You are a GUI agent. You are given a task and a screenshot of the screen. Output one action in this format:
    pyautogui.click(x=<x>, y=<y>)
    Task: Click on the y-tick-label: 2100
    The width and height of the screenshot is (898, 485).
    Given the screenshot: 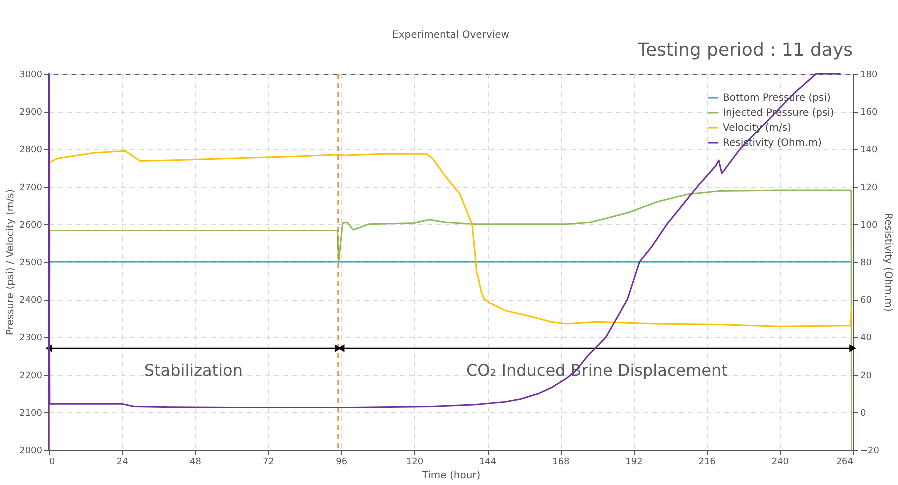 What is the action you would take?
    pyautogui.click(x=31, y=413)
    